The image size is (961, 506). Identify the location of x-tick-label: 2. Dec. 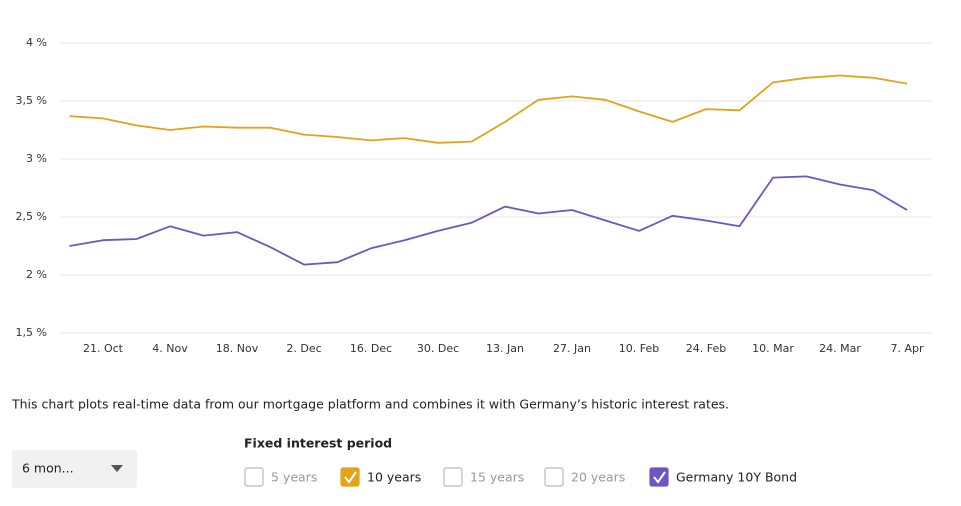
(303, 348).